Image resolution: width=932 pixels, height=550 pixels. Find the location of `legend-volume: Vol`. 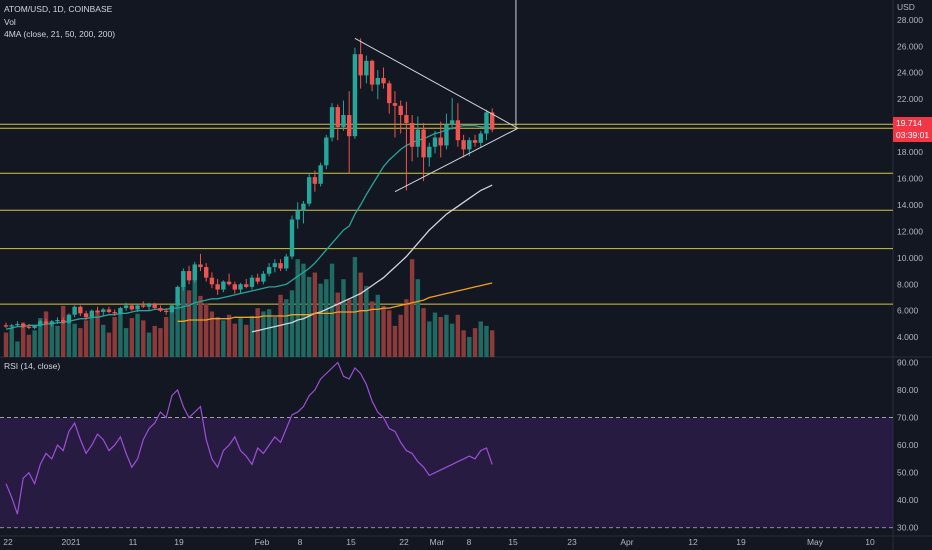

legend-volume: Vol is located at coordinates (10, 22).